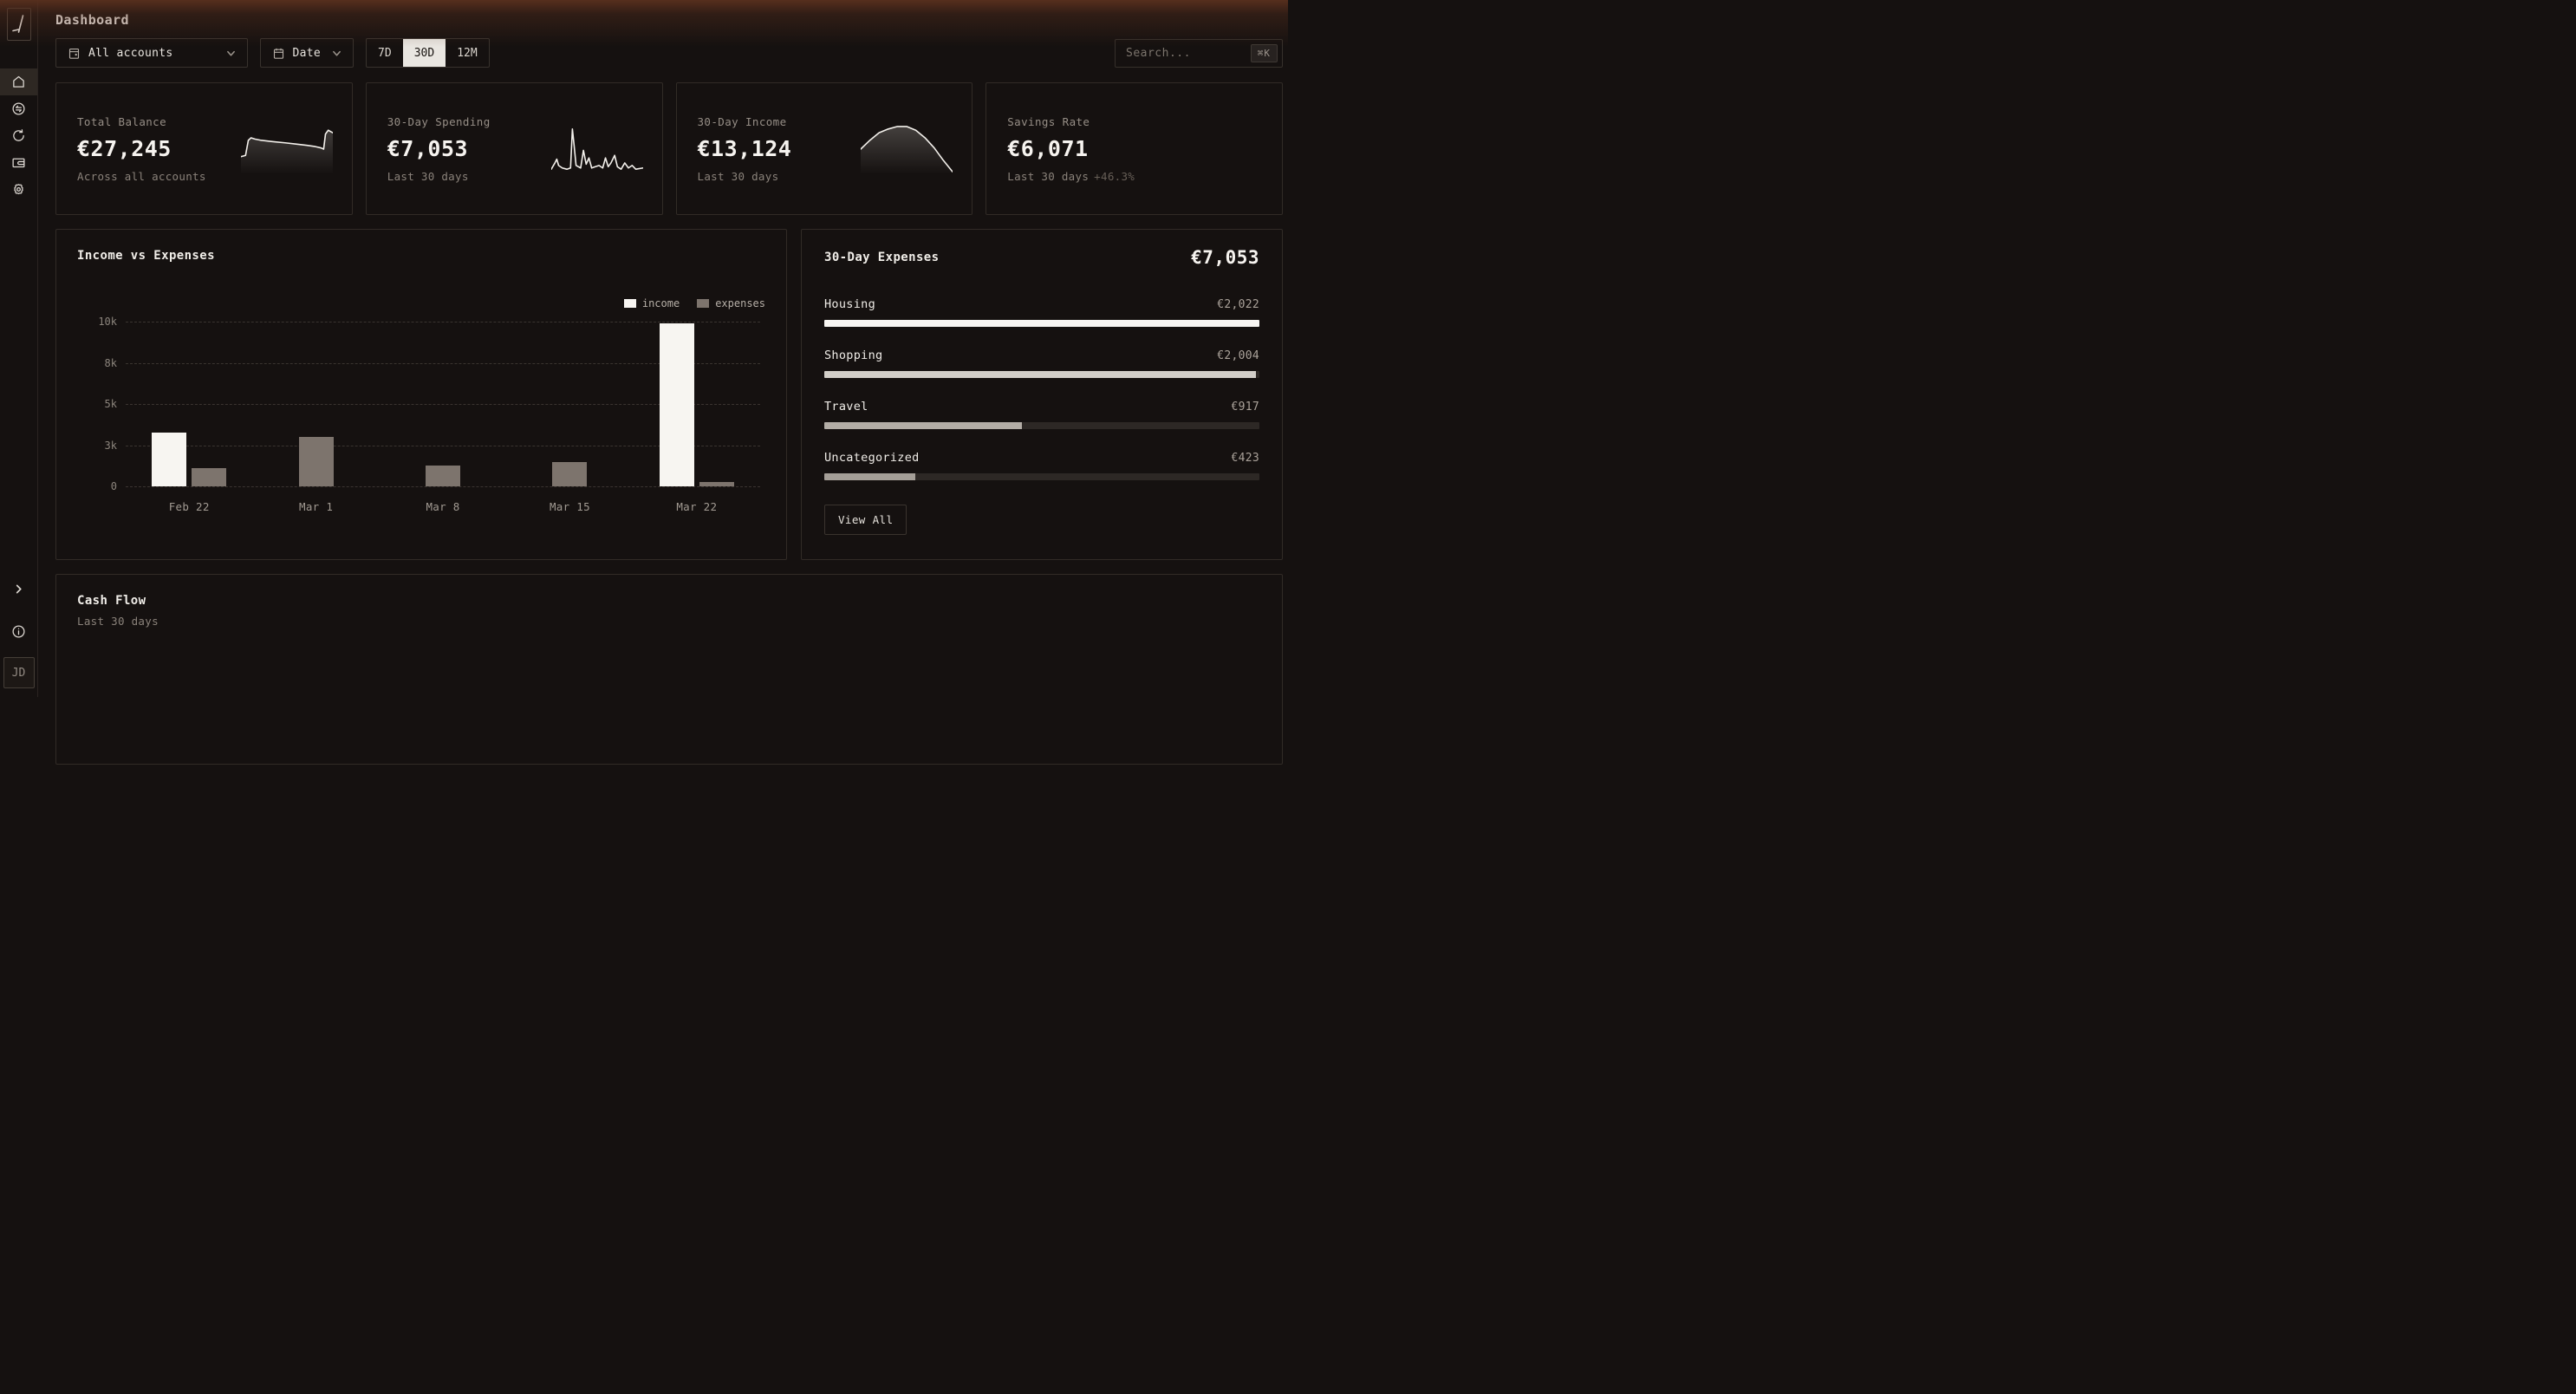 Image resolution: width=2576 pixels, height=1394 pixels. Describe the element at coordinates (1071, 176) in the screenshot. I see `card-subtitle: Last 30 days +46.3%` at that location.